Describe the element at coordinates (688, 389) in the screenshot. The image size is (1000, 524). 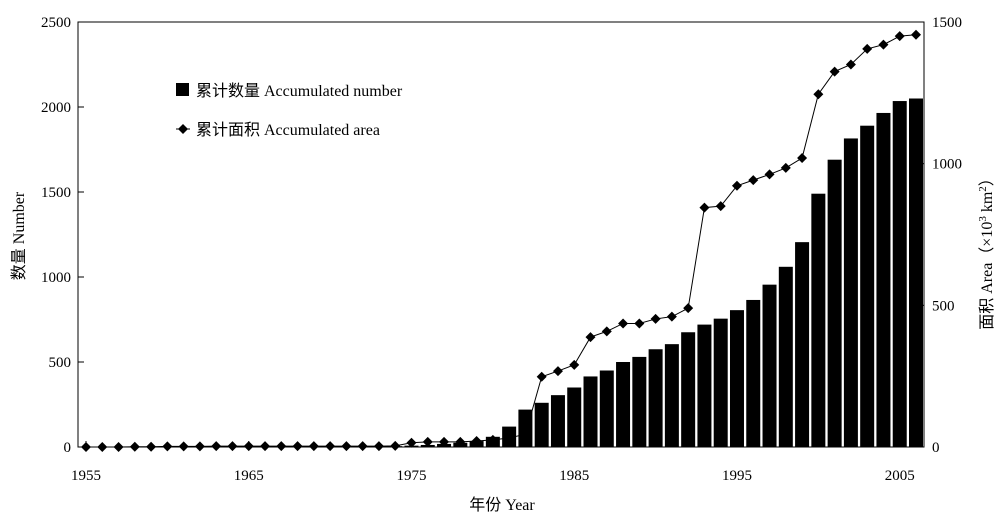
I see `bar-1992` at that location.